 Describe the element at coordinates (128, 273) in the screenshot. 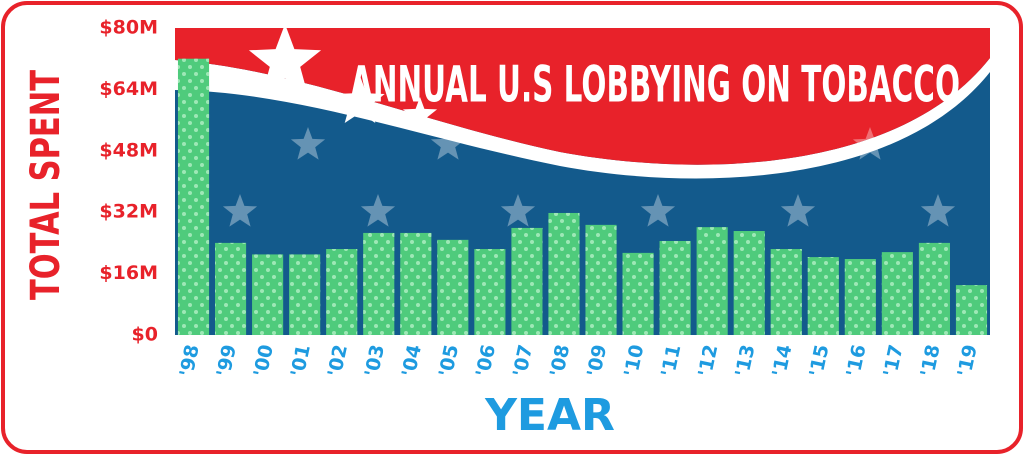

I see `y-tick-label: $16M` at that location.